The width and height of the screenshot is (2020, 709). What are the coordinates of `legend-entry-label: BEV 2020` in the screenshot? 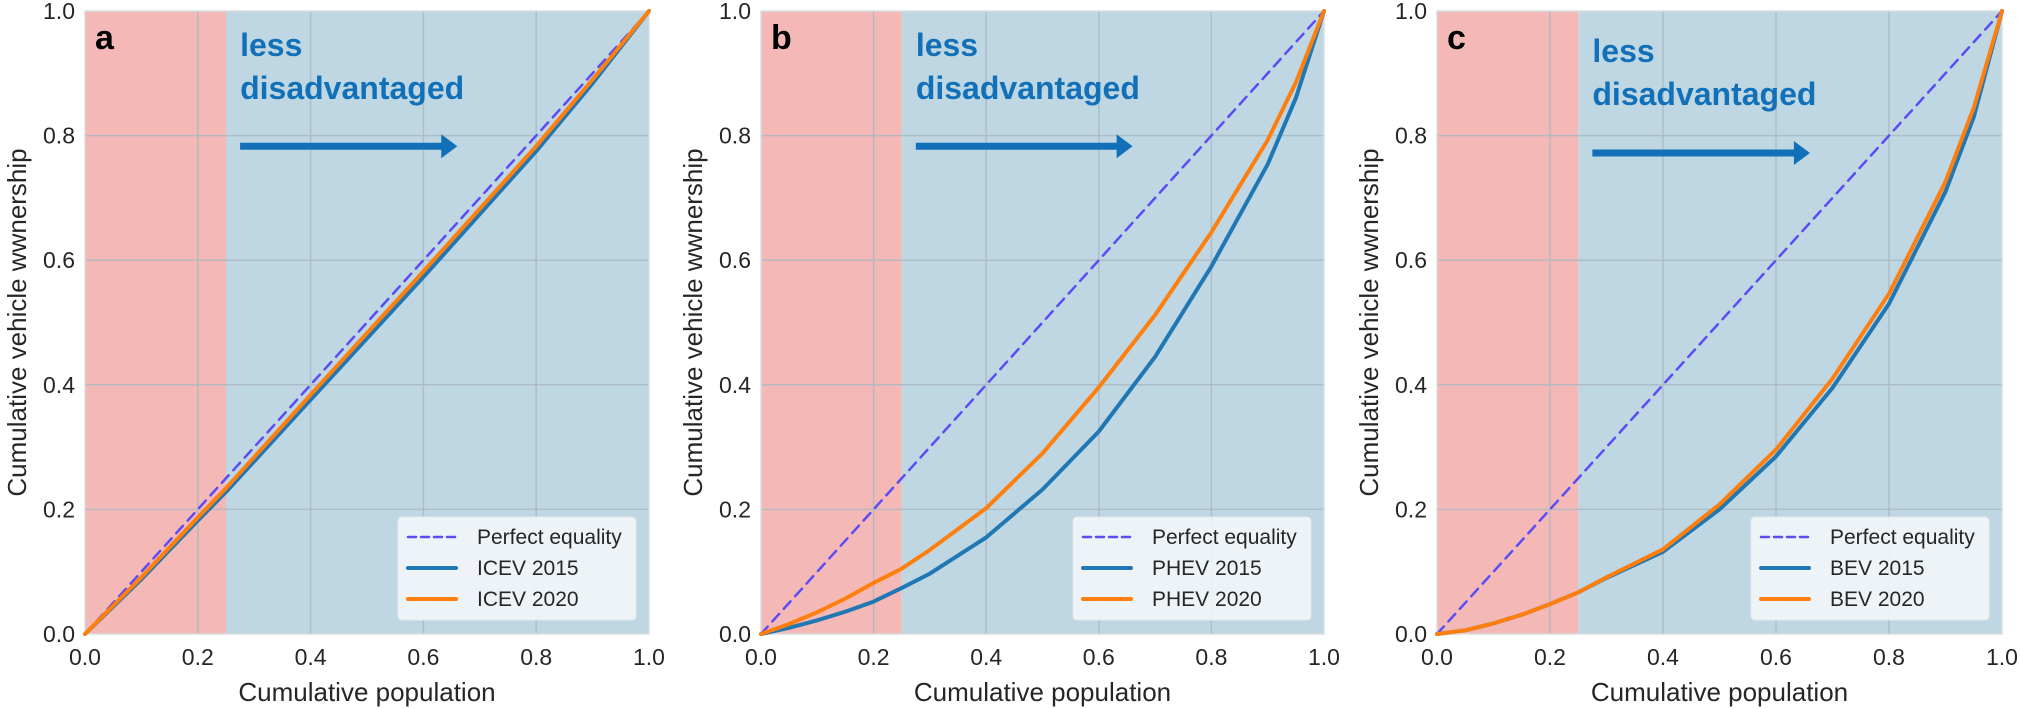 It's located at (1877, 599).